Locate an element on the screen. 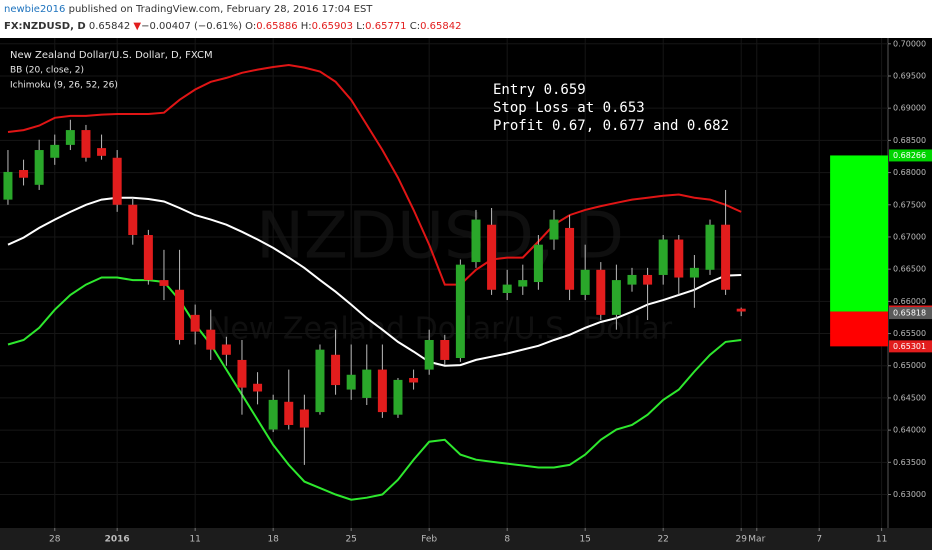 The width and height of the screenshot is (932, 550). y-tick-label: 0.69500 is located at coordinates (909, 75).